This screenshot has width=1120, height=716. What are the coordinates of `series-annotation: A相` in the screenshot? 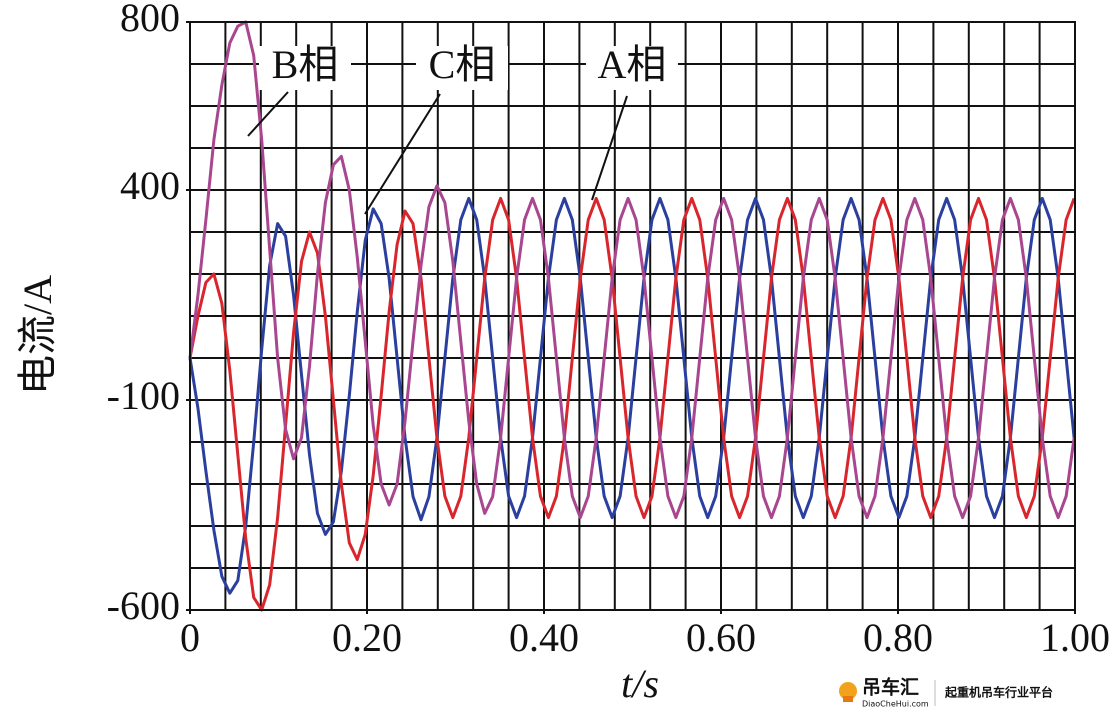 It's located at (632, 64).